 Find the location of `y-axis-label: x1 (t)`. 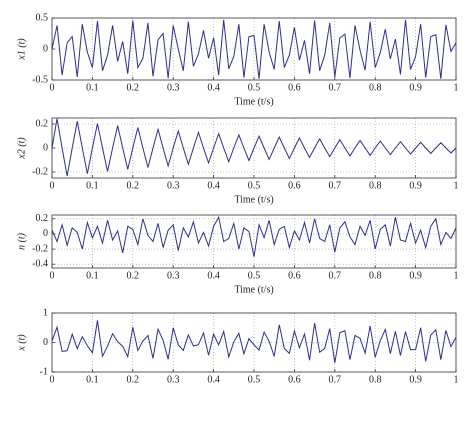

y-axis-label: x1 (t) is located at coordinates (21, 49).